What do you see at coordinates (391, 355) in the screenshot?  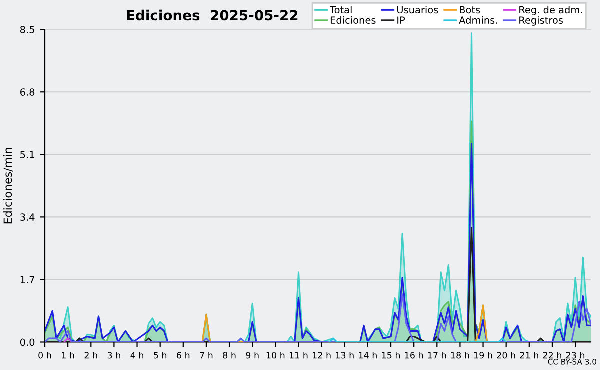 I see `x-tick-label: 15 h` at bounding box center [391, 355].